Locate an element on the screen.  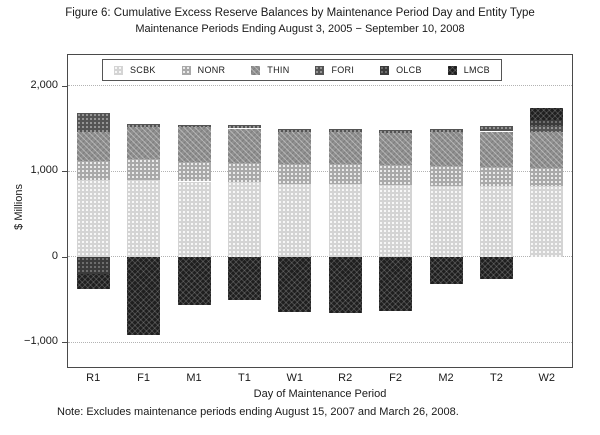
bar-segment-f1-lmcb is located at coordinates (144, 296).